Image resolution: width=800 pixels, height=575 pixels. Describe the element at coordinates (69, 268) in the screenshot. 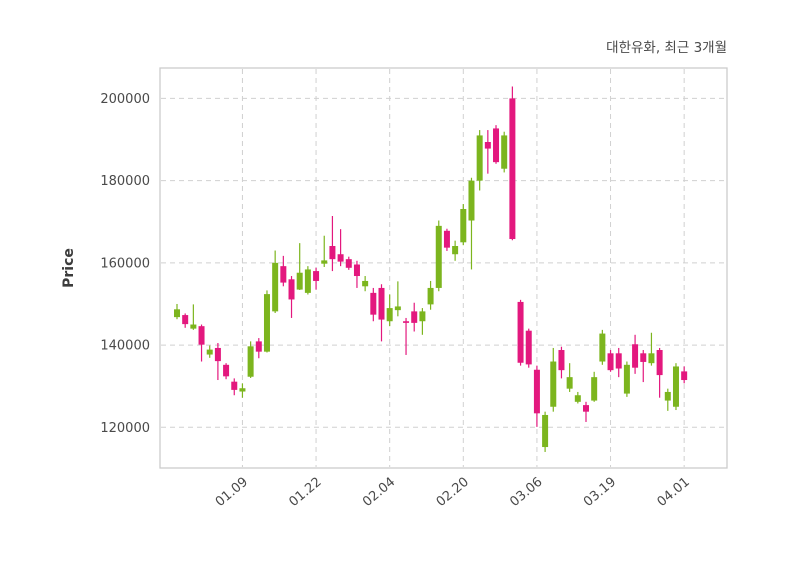

I see `y-axis-label: Price` at that location.